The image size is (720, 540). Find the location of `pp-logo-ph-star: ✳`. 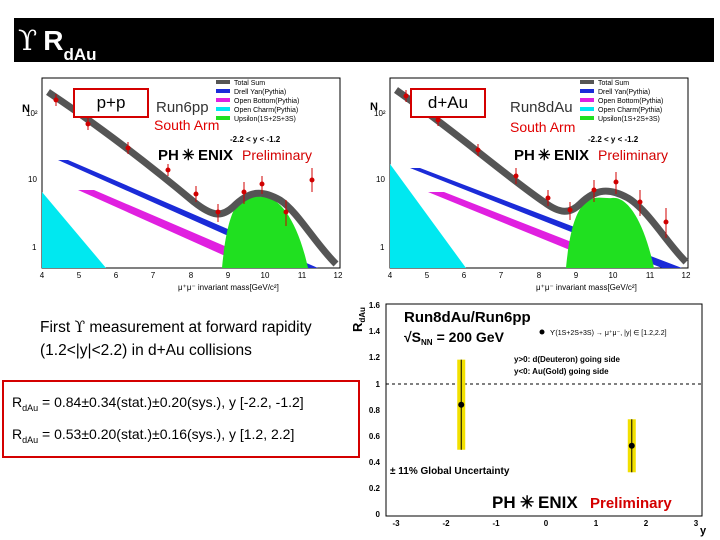

pp-logo-ph-star: ✳ is located at coordinates (188, 155).